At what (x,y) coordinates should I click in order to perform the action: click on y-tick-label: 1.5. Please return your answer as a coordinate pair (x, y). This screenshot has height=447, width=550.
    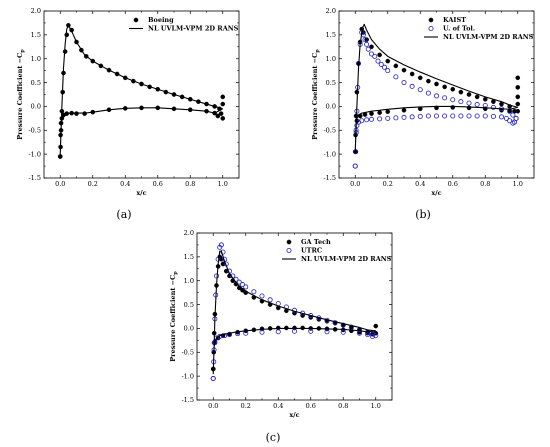
    Looking at the image, I should click on (189, 257).